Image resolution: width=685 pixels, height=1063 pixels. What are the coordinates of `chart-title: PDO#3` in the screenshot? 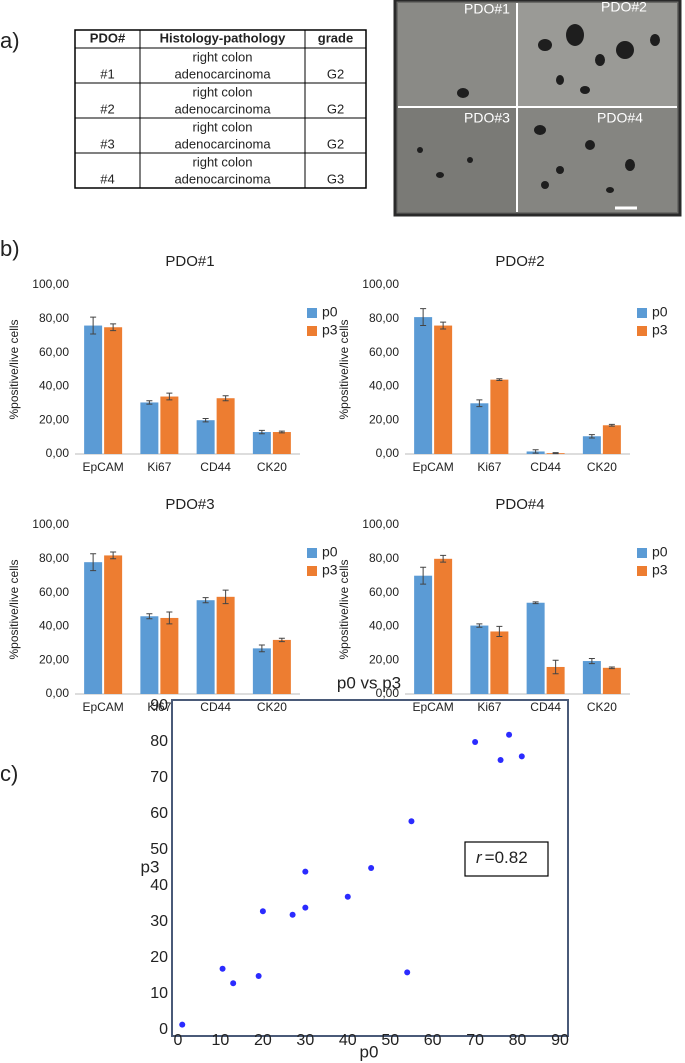 It's located at (189, 504).